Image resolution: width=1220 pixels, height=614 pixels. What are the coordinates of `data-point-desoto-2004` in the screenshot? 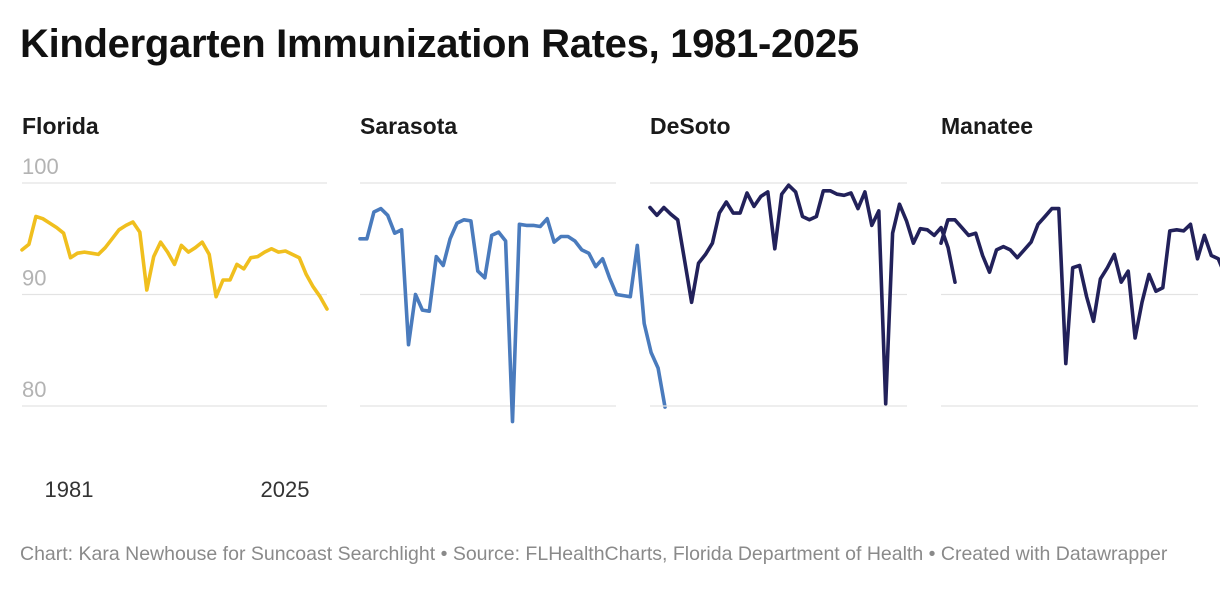 It's located at (809, 219).